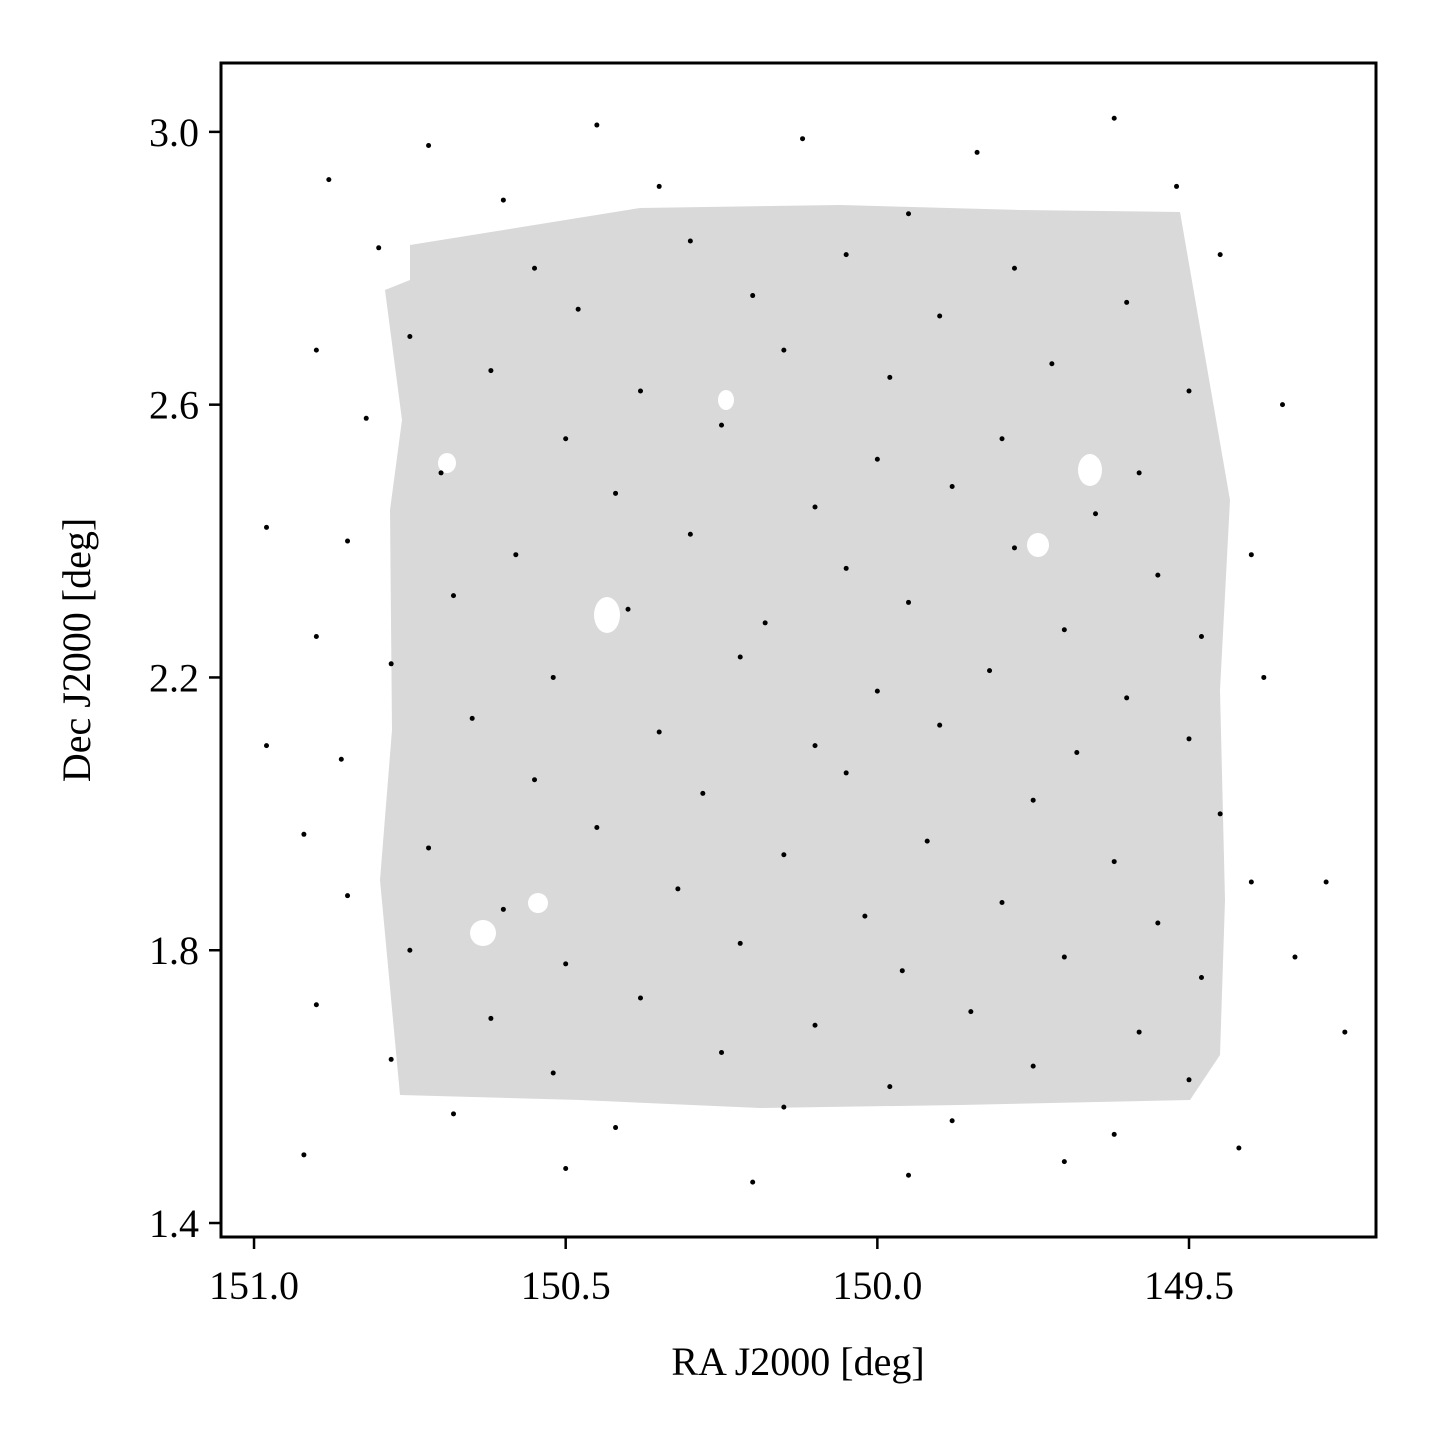 Image resolution: width=1440 pixels, height=1440 pixels. I want to click on y-tick-label: 2.6, so click(174, 405).